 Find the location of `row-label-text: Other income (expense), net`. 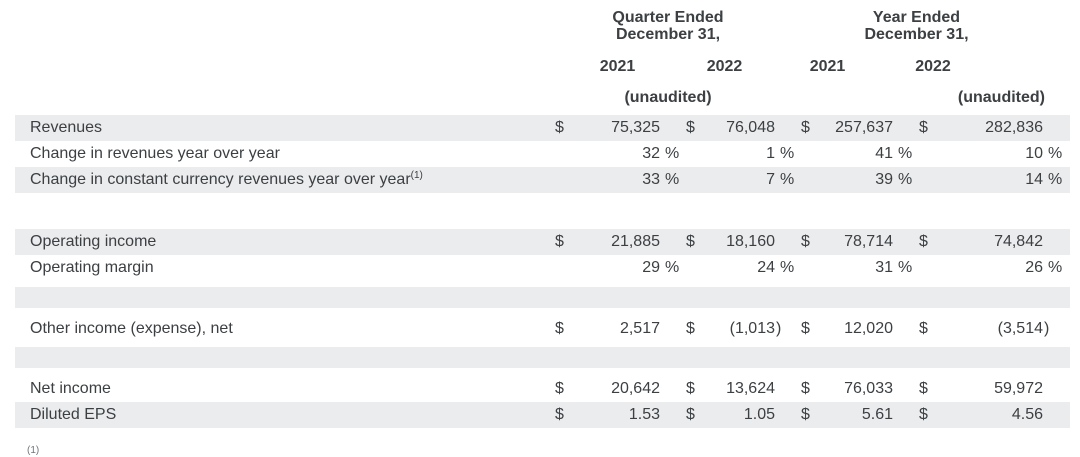

row-label-text: Other income (expense), net is located at coordinates (131, 328).